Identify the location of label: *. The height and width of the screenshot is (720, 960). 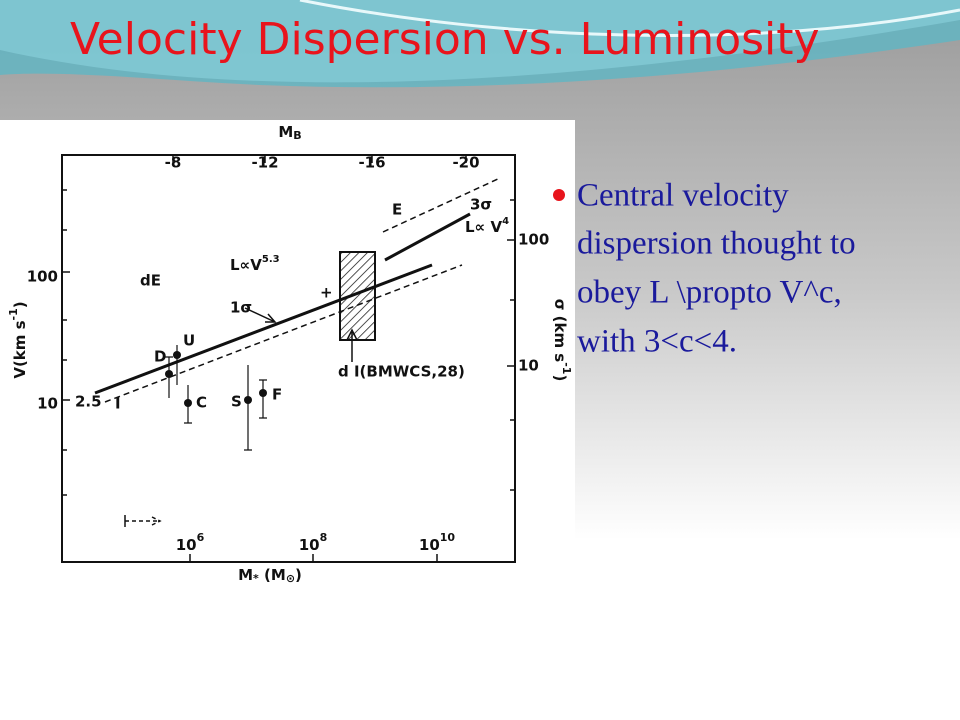
(256, 578).